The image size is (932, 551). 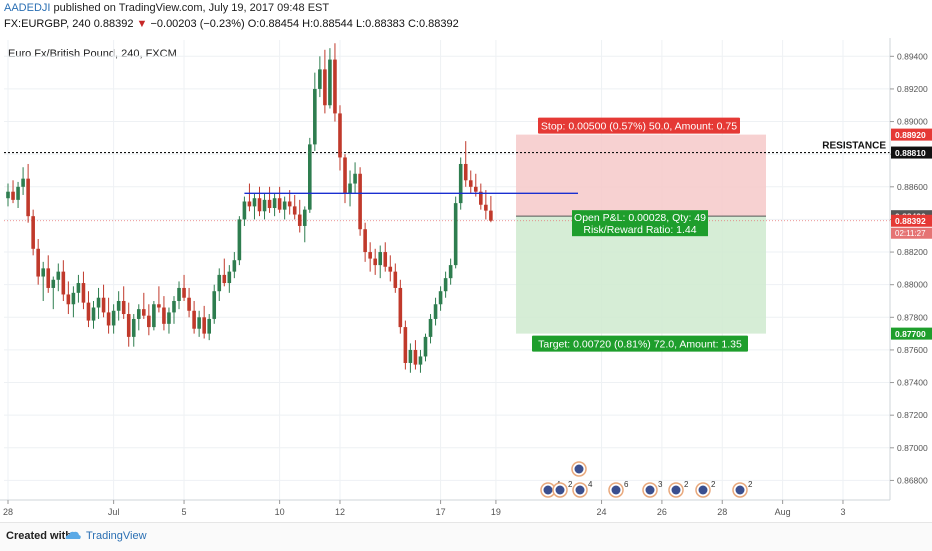 What do you see at coordinates (854, 146) in the screenshot?
I see `resistance-label: RESISTANCE` at bounding box center [854, 146].